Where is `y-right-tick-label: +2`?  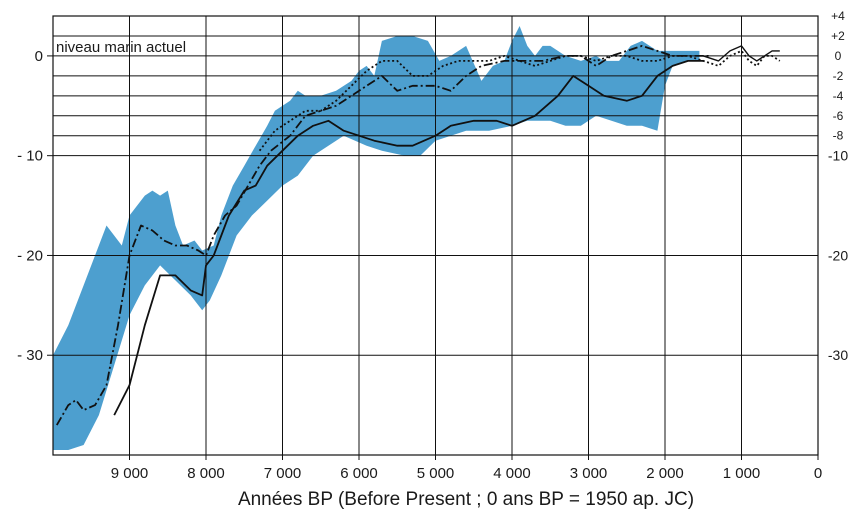
y-right-tick-label: +2 is located at coordinates (838, 36).